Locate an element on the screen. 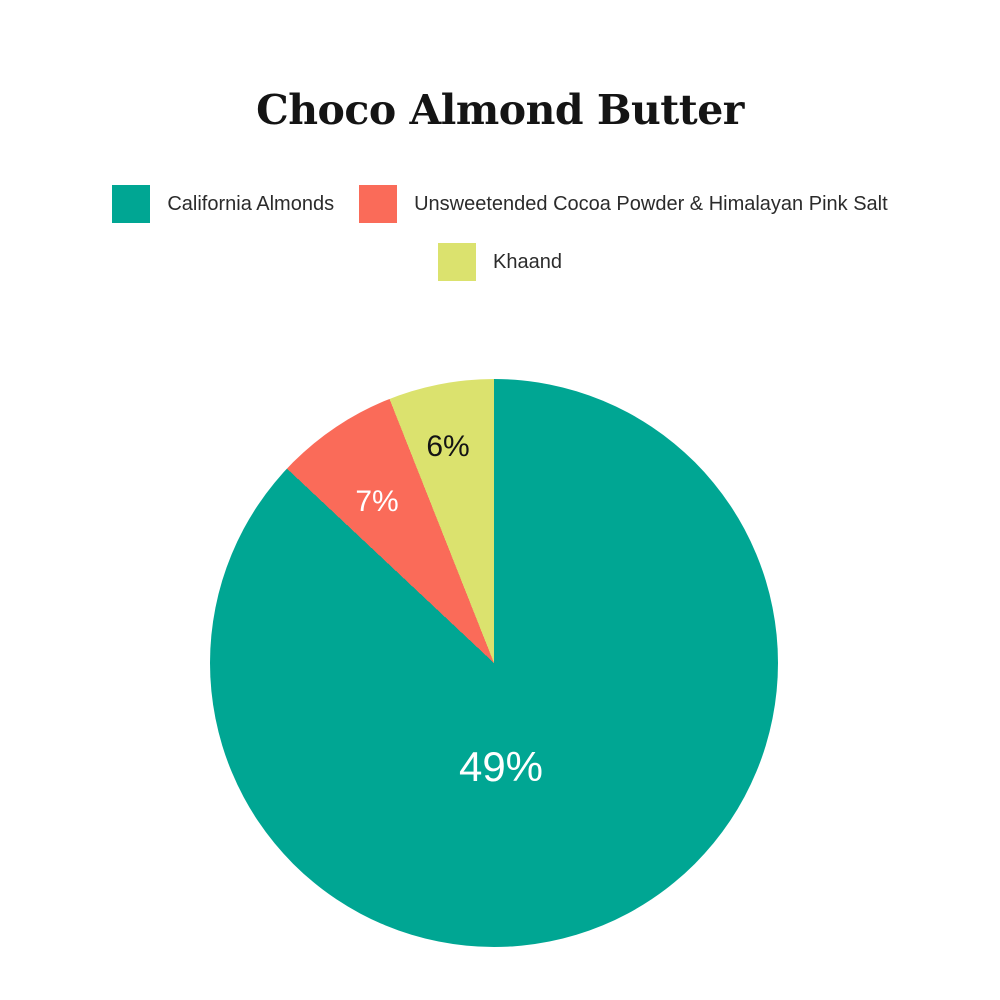 This screenshot has height=1000, width=1000. legend-label-khaand: Khaand is located at coordinates (527, 261).